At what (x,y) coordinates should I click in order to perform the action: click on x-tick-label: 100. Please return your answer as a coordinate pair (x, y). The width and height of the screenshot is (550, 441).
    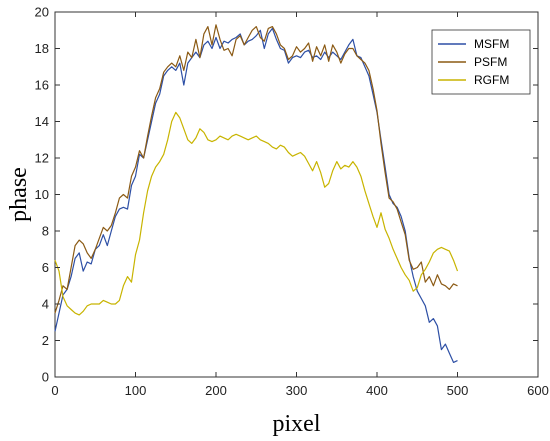
    Looking at the image, I should click on (136, 390).